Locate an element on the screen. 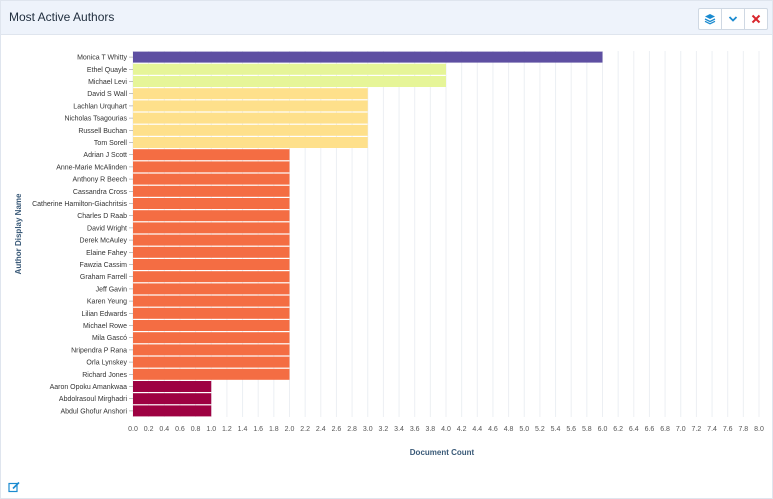 The width and height of the screenshot is (773, 499). category-label: Abdolrasoul Mirghadri is located at coordinates (93, 399).